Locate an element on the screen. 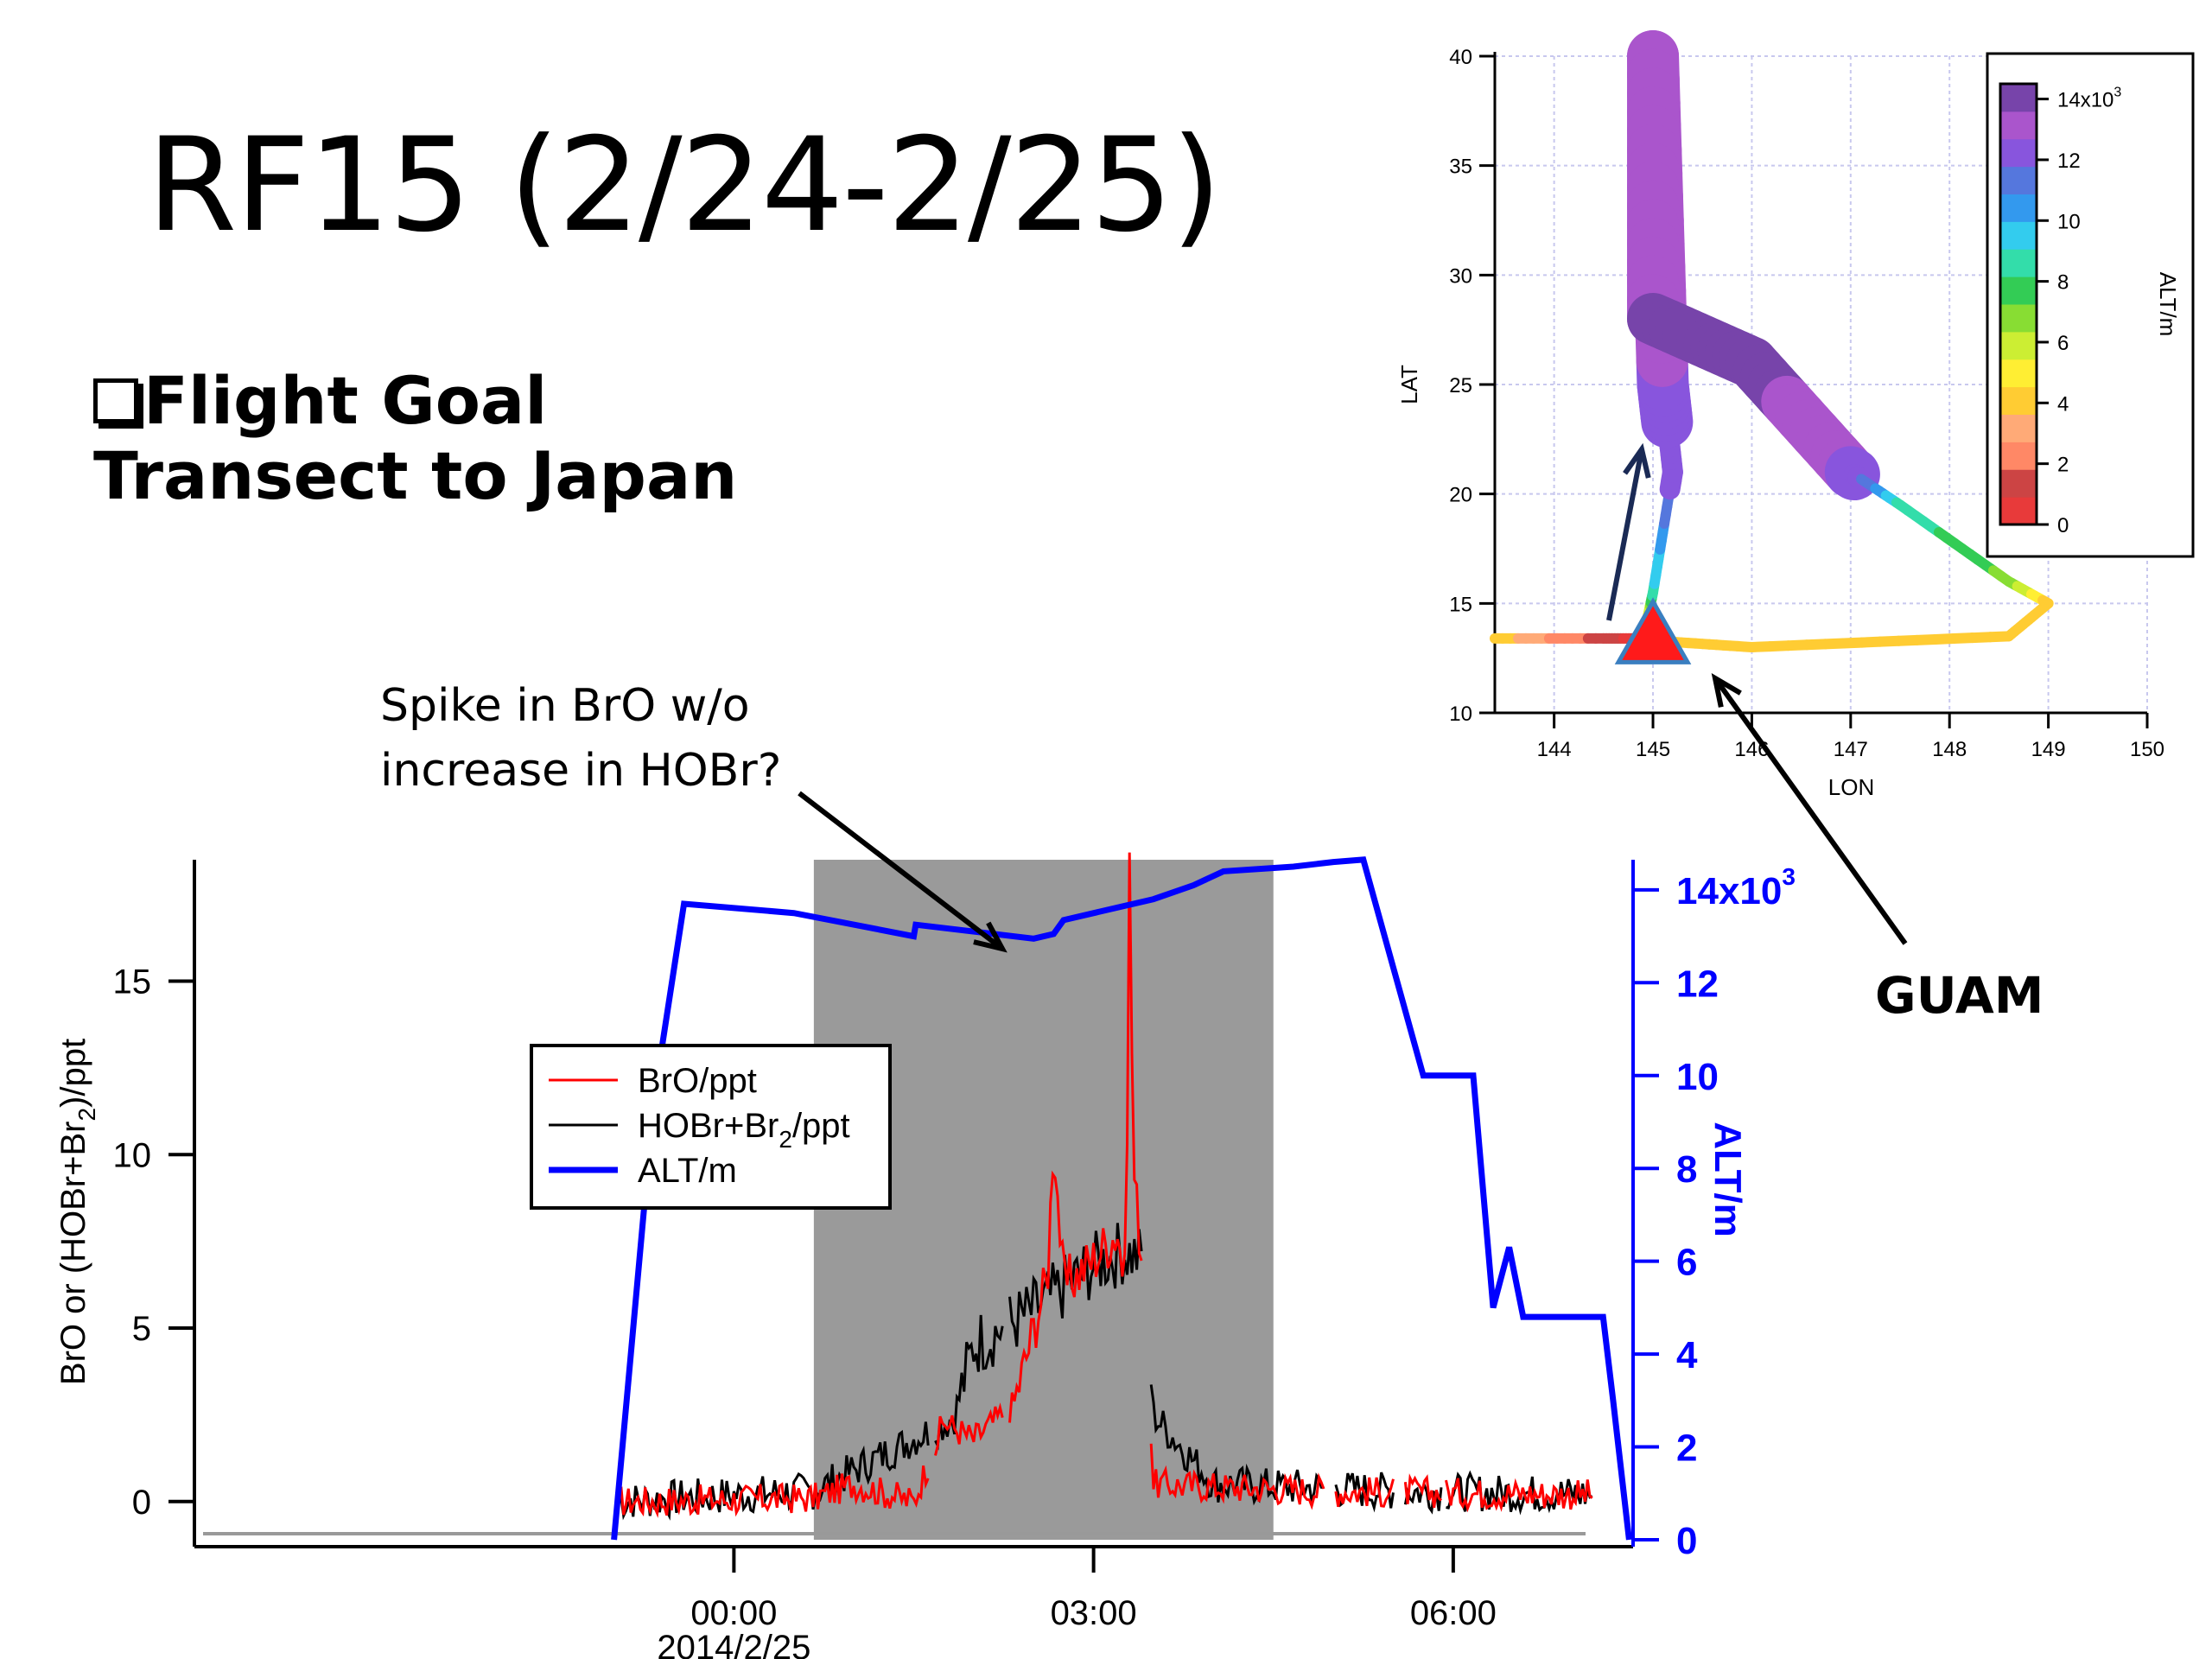  map-y-tick-label: 15 is located at coordinates (1460, 604).